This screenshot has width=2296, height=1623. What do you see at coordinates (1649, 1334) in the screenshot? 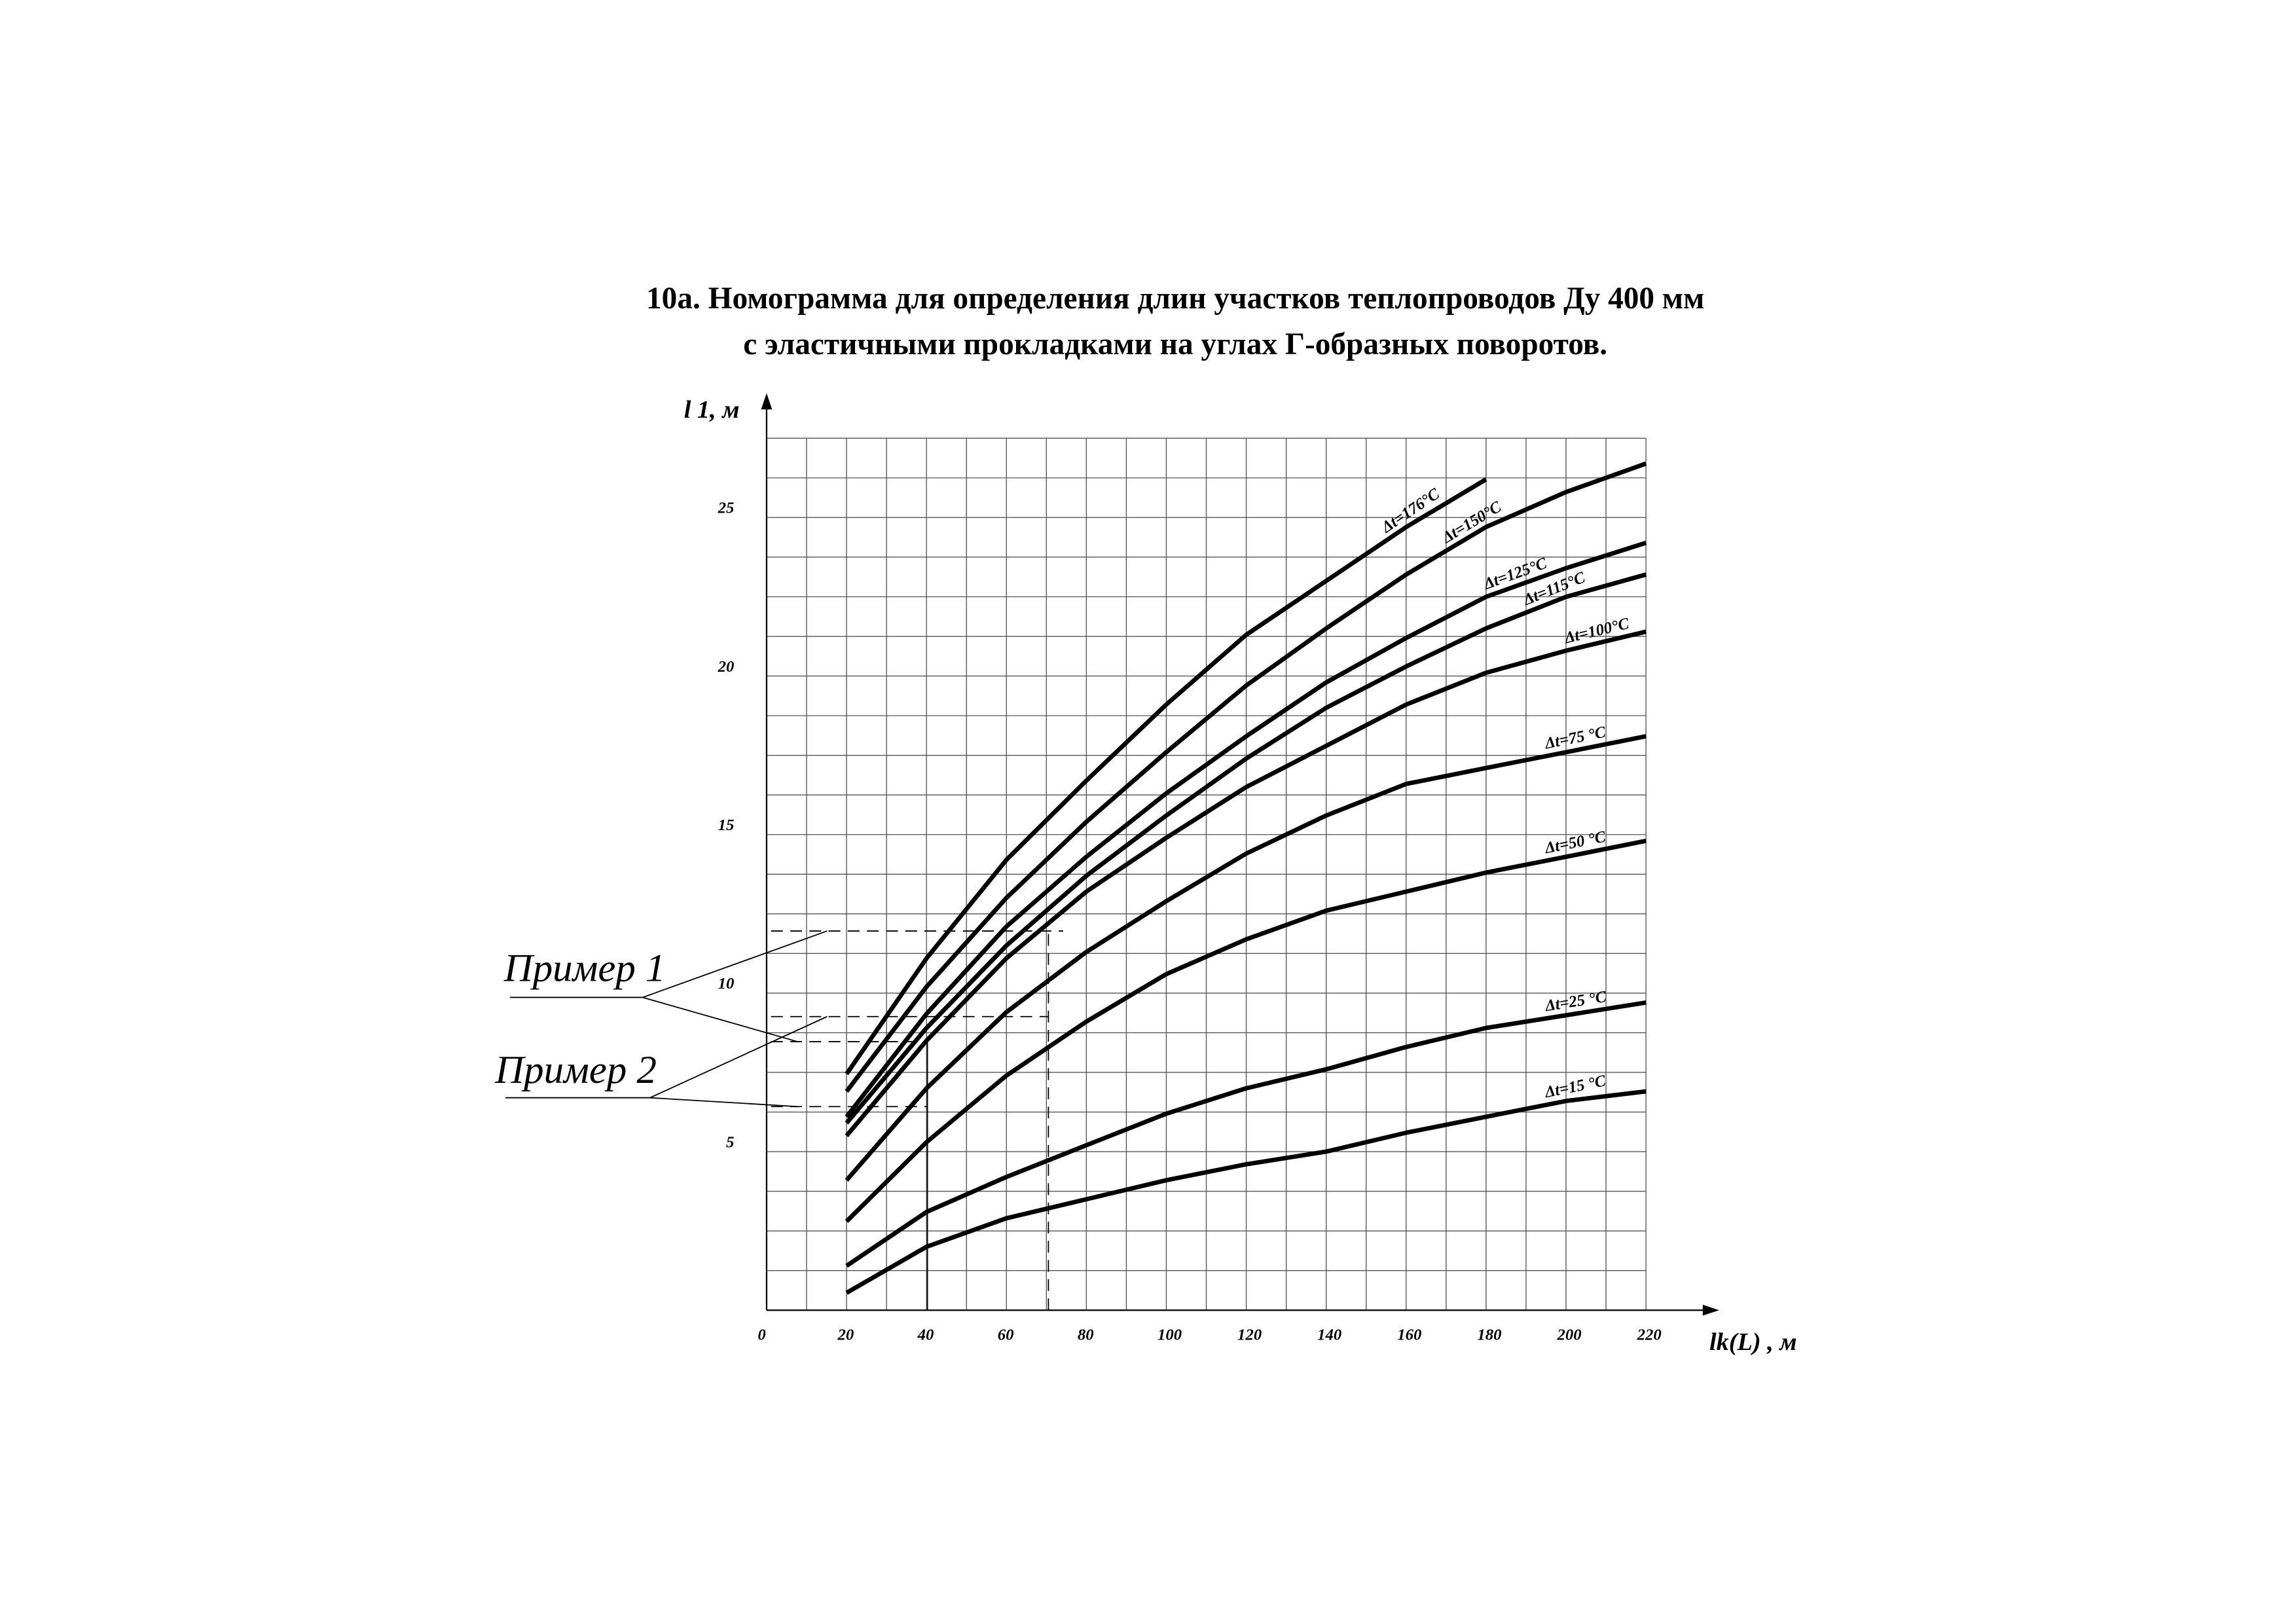
I see `x-tick-label: 220` at bounding box center [1649, 1334].